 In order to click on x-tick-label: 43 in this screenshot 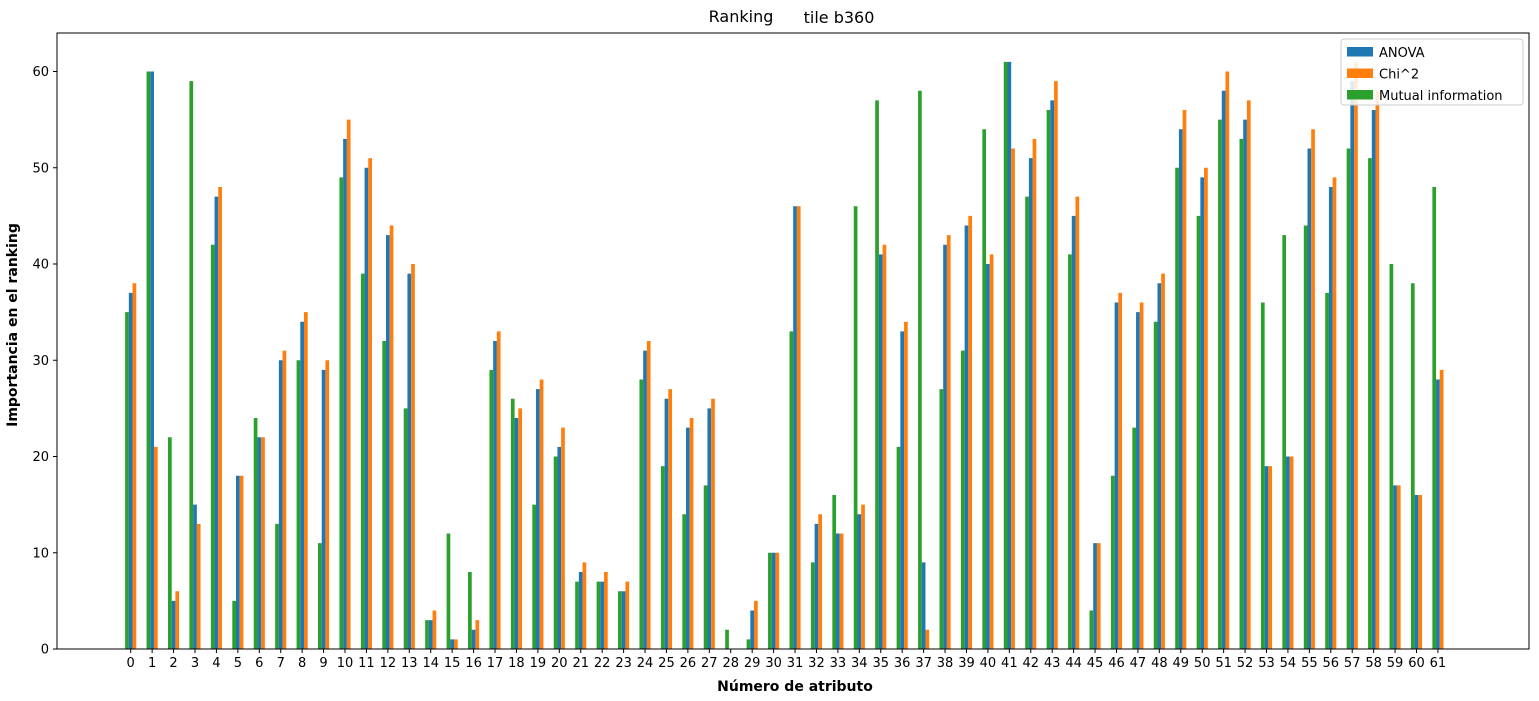, I will do `click(1052, 663)`.